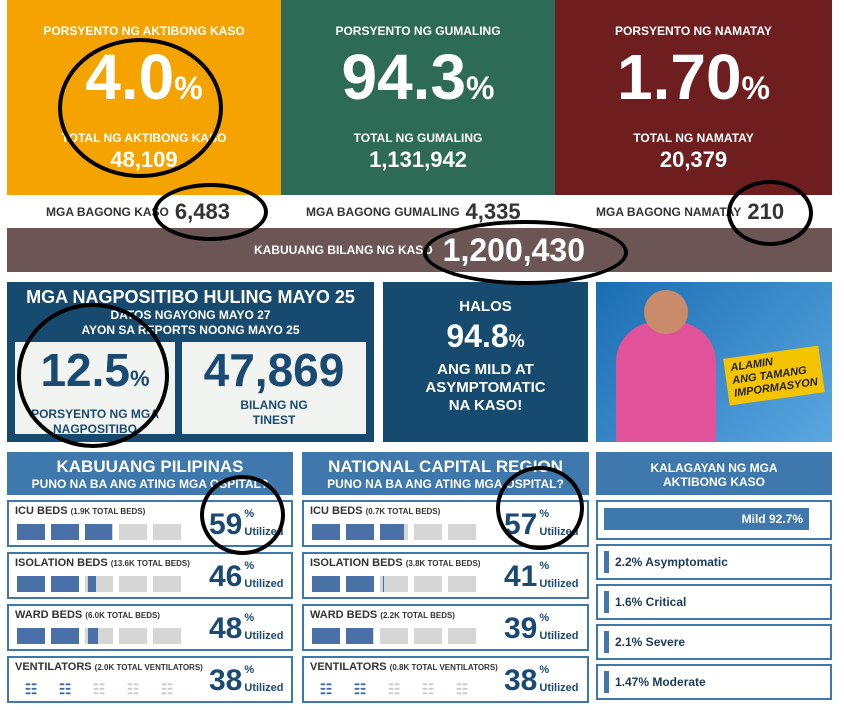 The height and width of the screenshot is (710, 844). Describe the element at coordinates (514, 249) in the screenshot. I see `total-cases-value: 1,200,430` at that location.